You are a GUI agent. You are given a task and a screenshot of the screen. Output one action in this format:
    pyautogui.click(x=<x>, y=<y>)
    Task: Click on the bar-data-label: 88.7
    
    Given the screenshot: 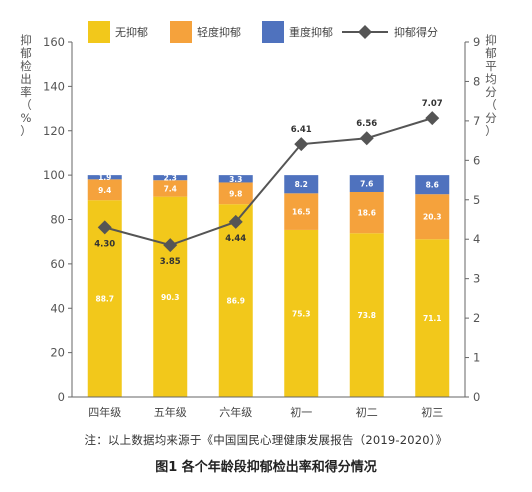 What is the action you would take?
    pyautogui.click(x=104, y=299)
    